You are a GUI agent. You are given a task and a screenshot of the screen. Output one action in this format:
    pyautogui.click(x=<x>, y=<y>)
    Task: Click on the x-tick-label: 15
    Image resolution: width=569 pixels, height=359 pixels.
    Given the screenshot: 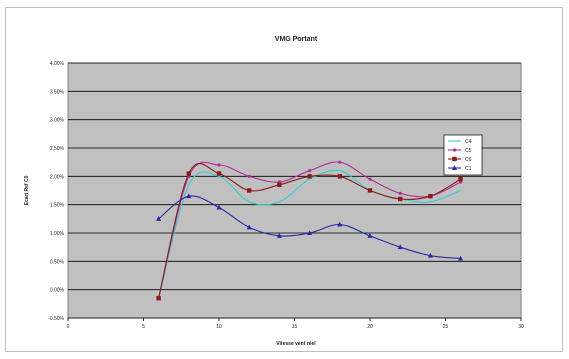 What is the action you would take?
    pyautogui.click(x=295, y=327)
    